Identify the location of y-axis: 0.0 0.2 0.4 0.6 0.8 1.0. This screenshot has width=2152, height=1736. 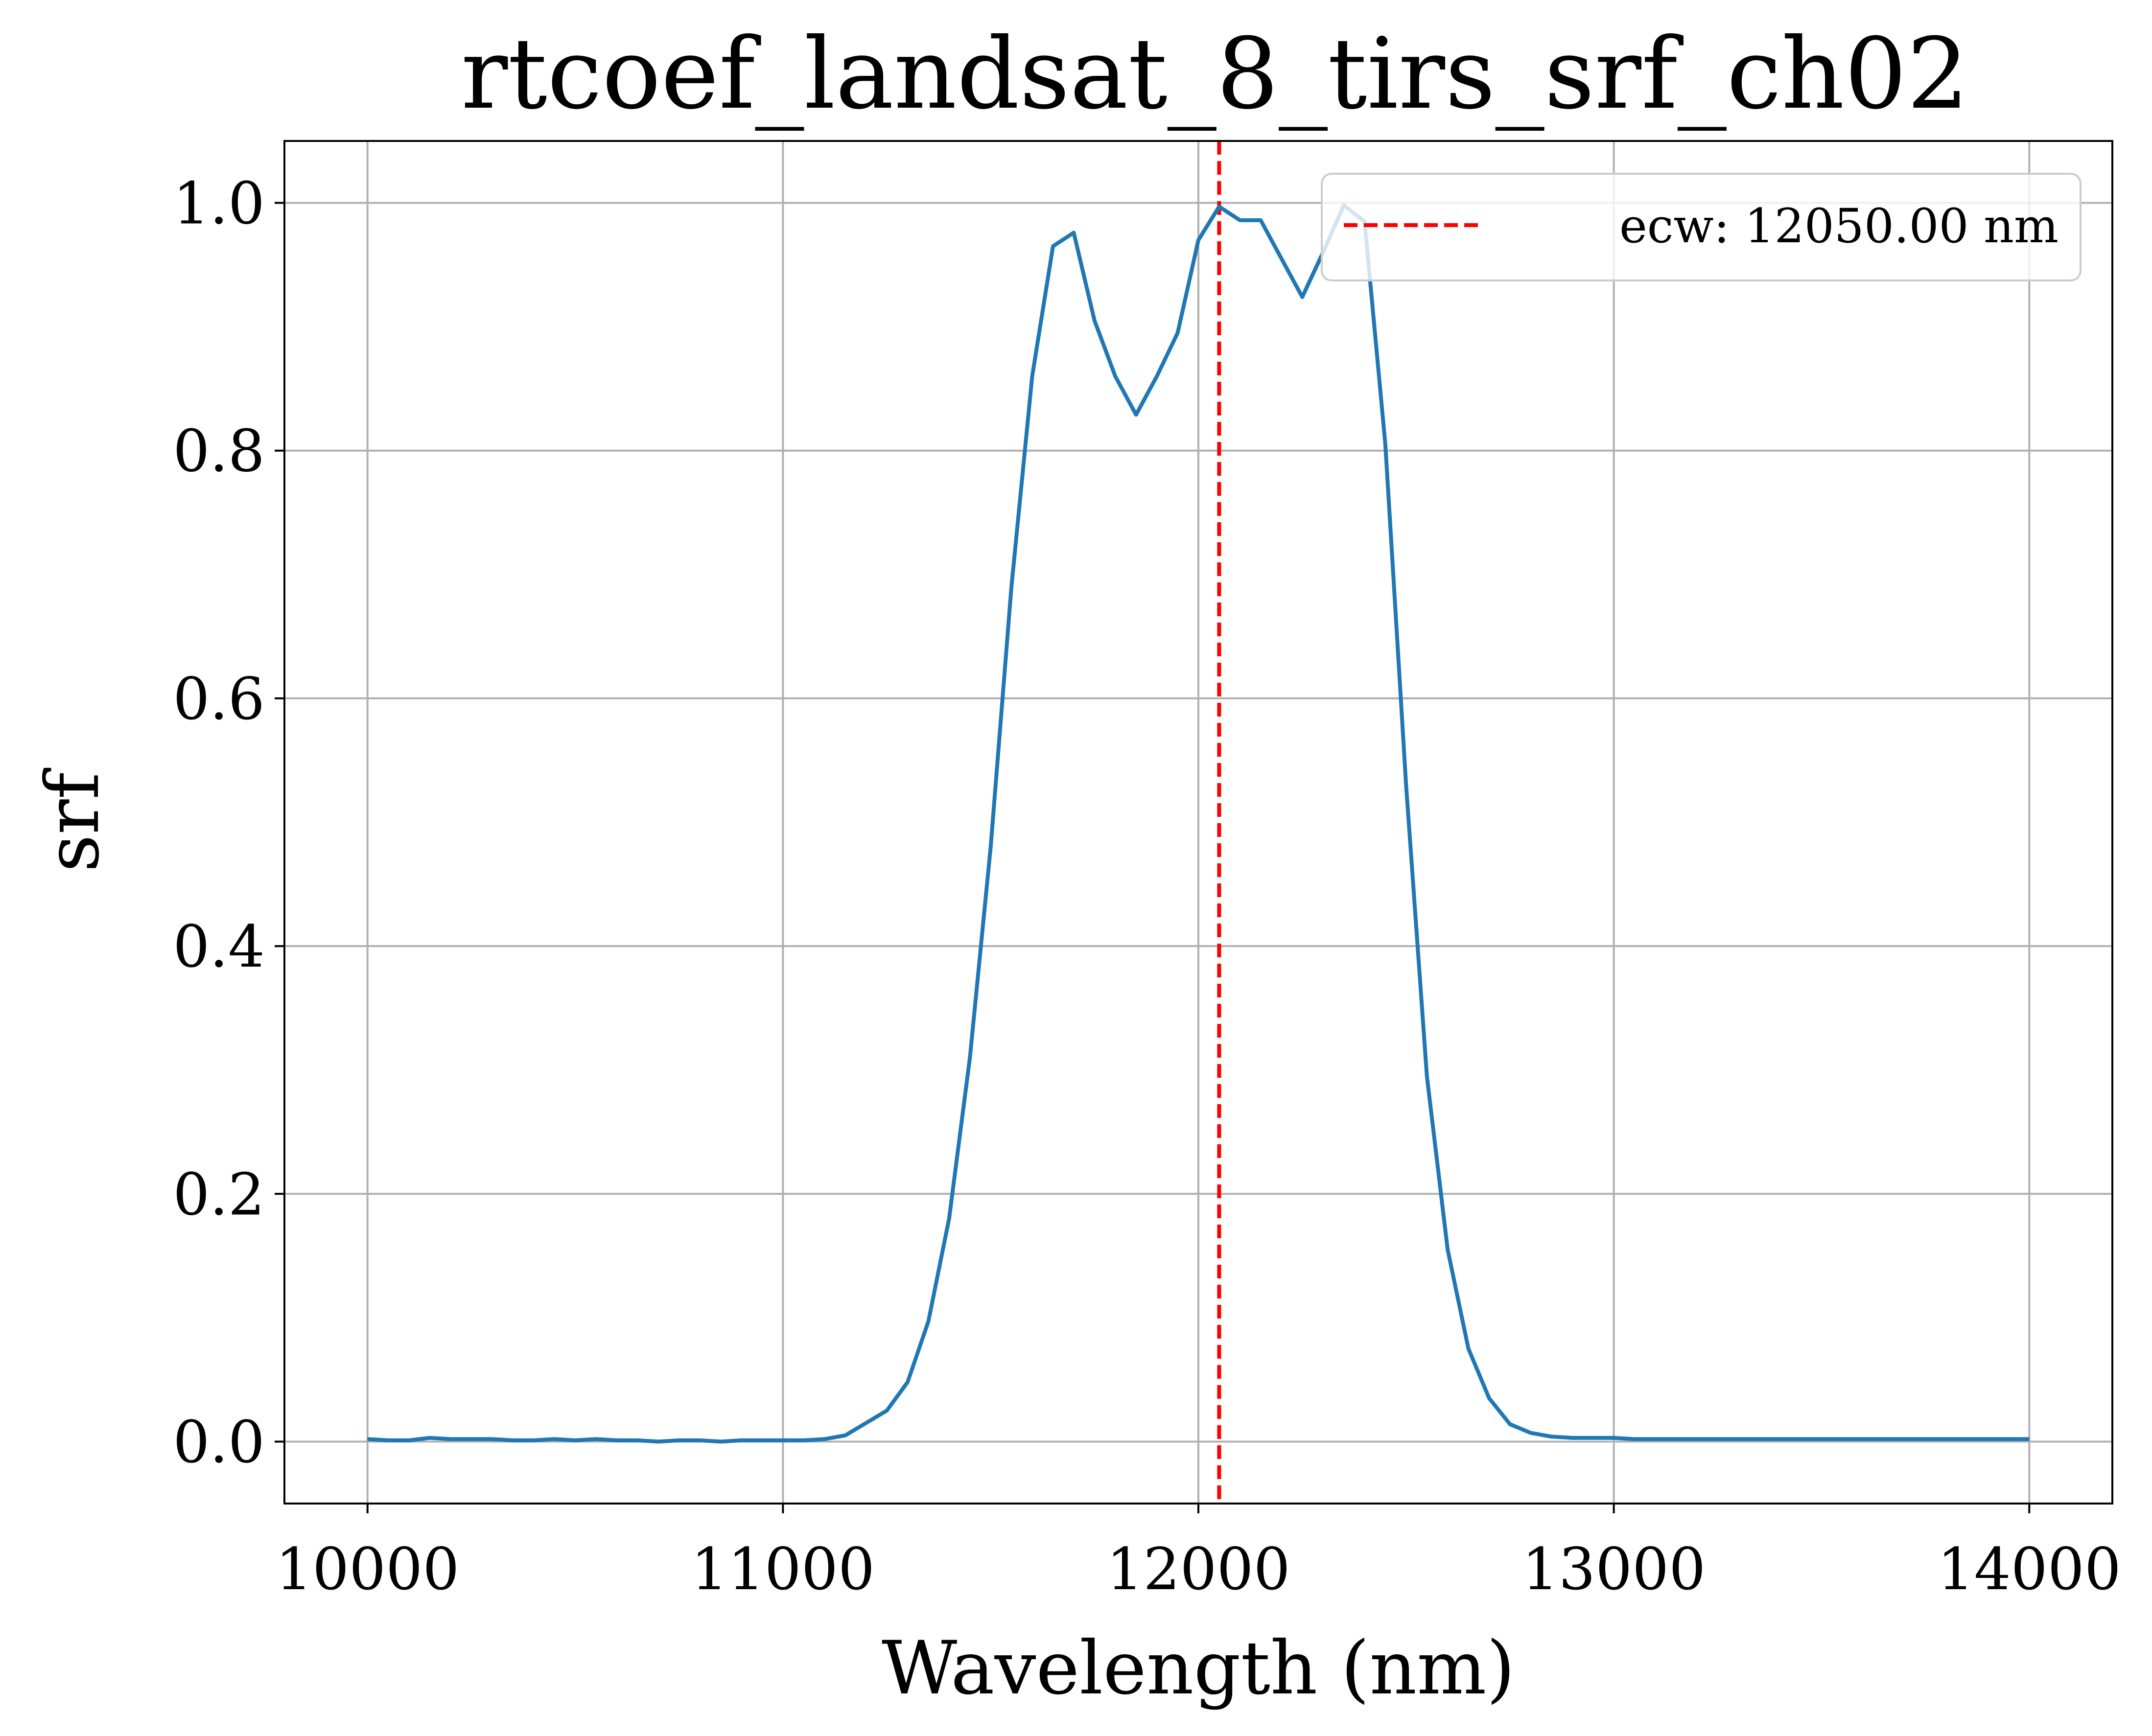
(229, 823).